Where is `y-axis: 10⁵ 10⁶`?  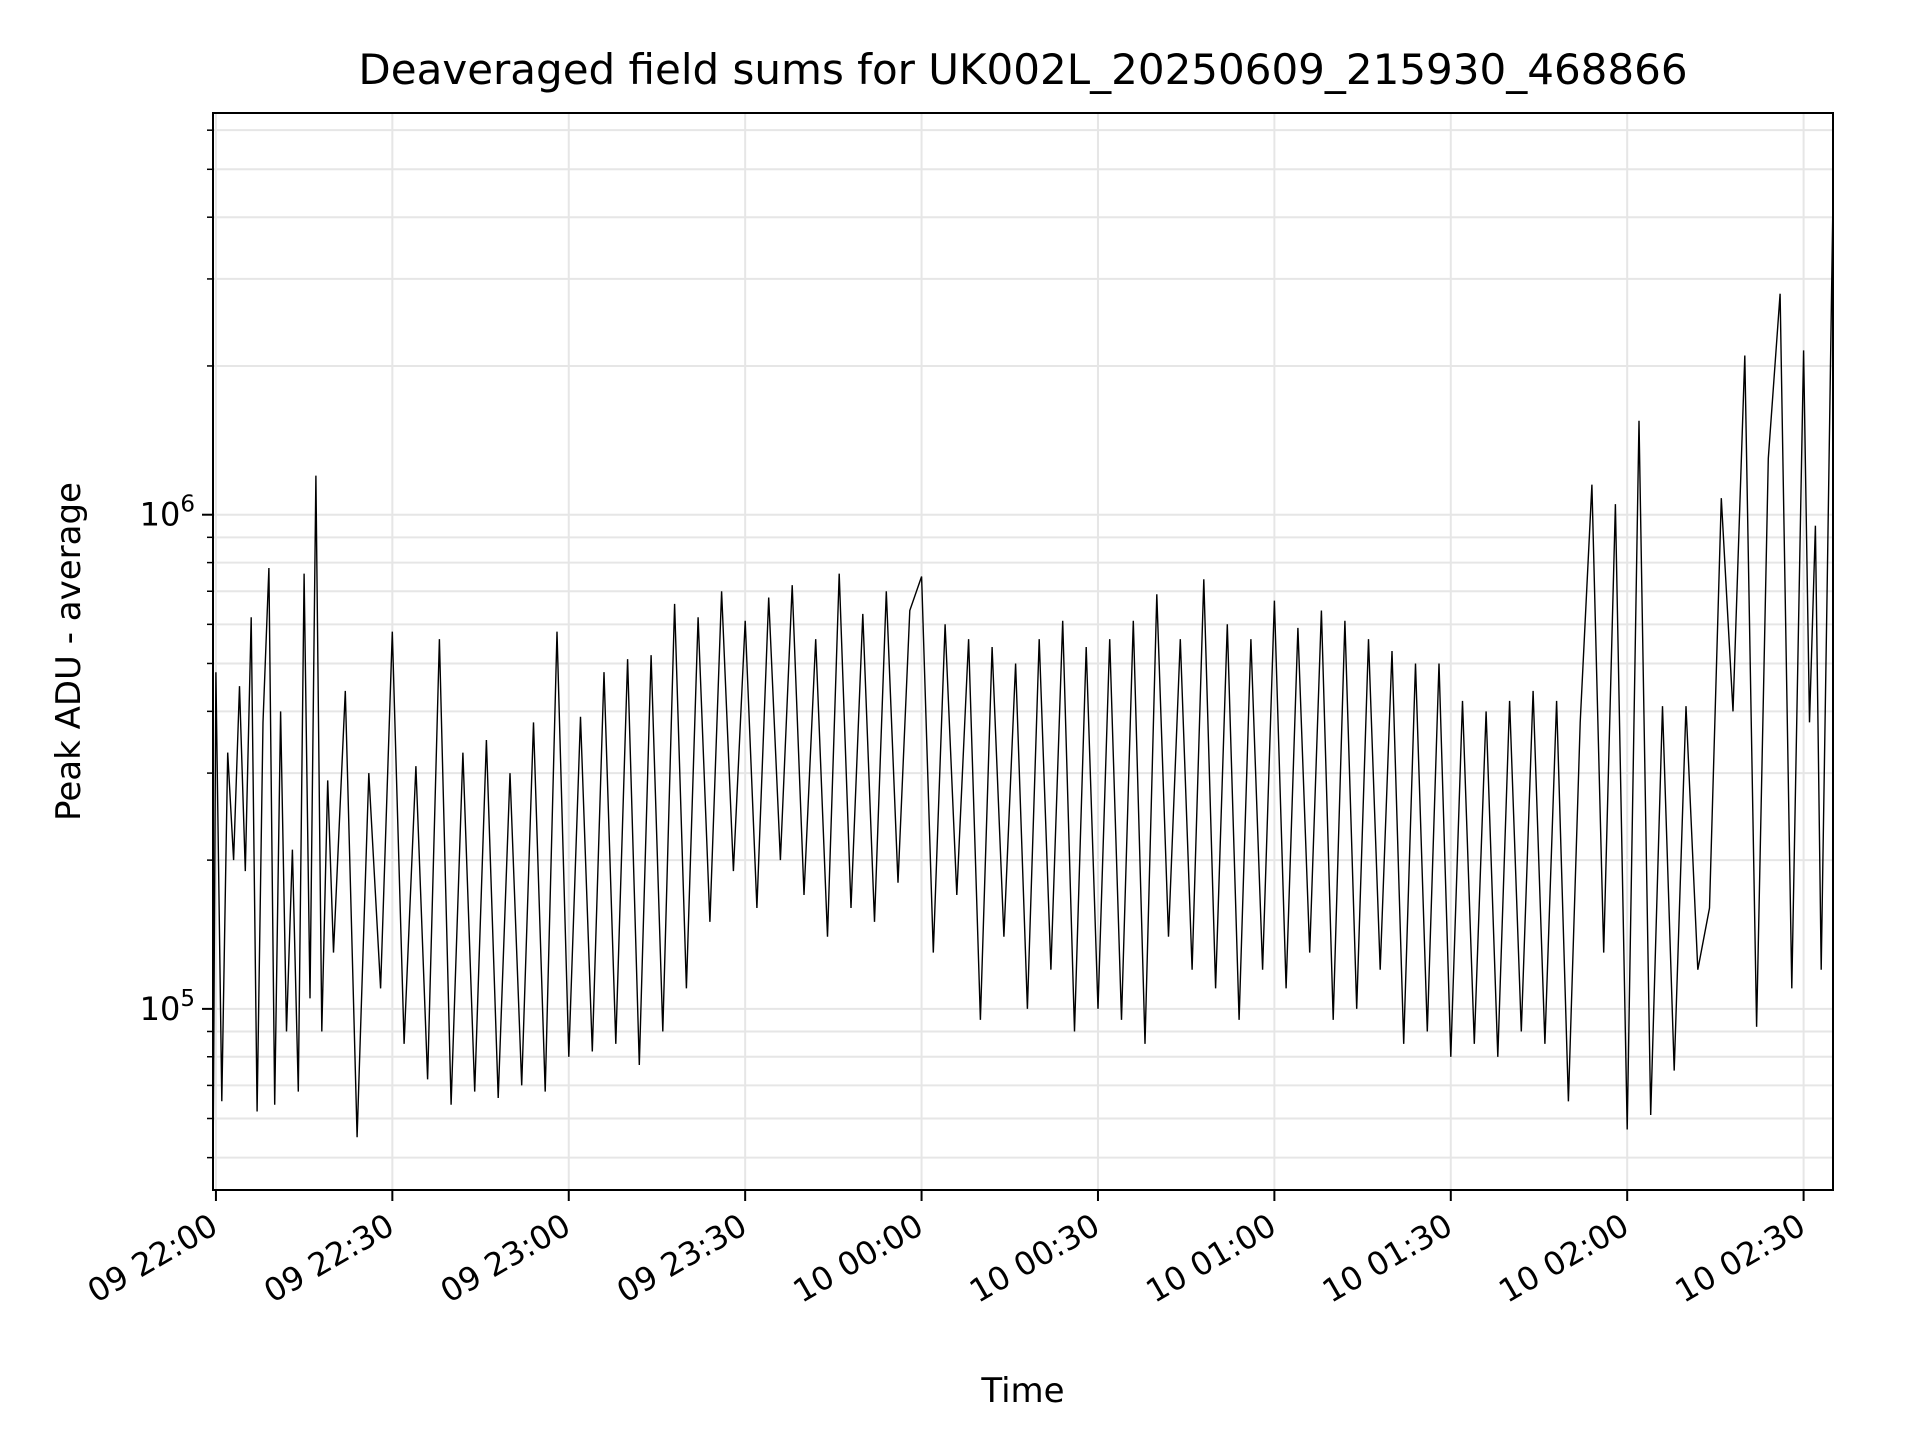 y-axis: 10⁵ 10⁶ is located at coordinates (176, 644).